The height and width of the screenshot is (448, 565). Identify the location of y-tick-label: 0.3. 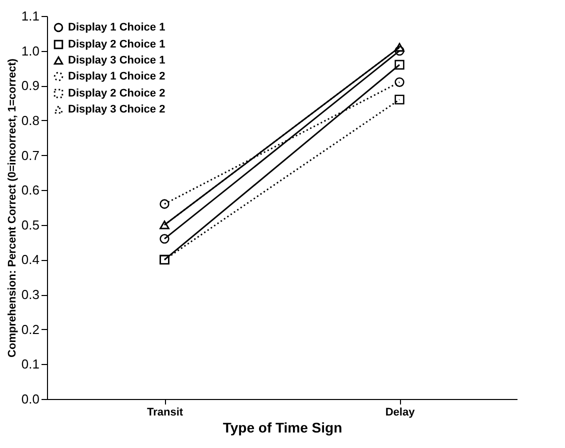
(30, 294).